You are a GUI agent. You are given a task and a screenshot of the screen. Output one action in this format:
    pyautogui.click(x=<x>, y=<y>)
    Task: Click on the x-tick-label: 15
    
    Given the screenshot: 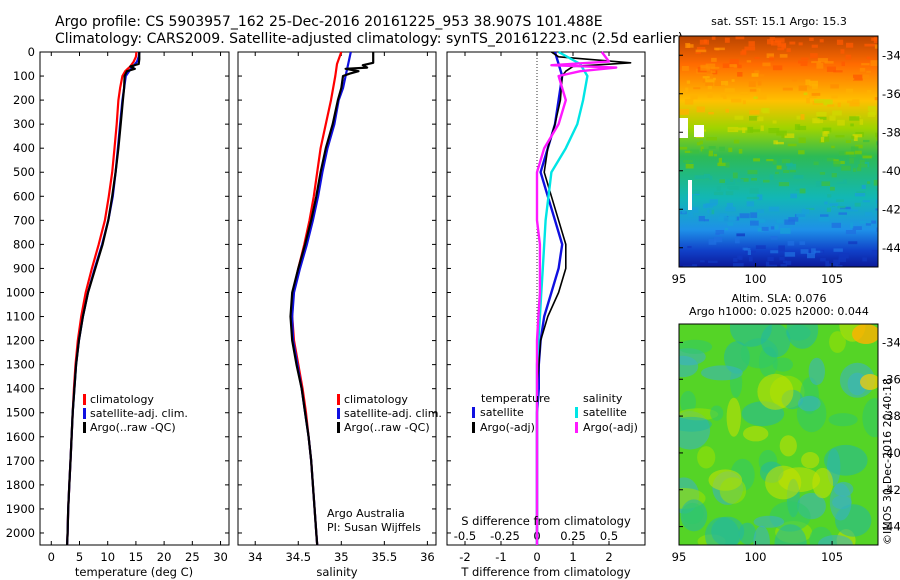 What is the action you would take?
    pyautogui.click(x=136, y=557)
    